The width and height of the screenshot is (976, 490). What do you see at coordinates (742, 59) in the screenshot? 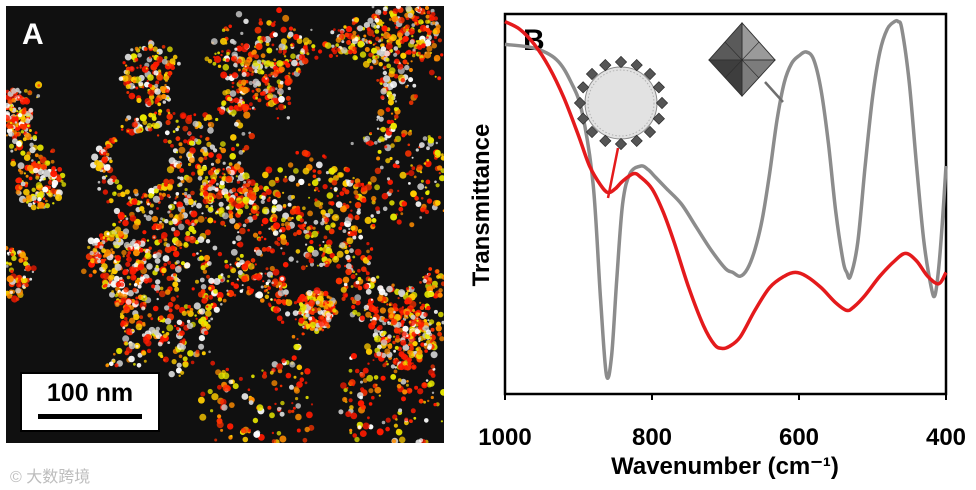
I see `octahedral-crystal-icon` at bounding box center [742, 59].